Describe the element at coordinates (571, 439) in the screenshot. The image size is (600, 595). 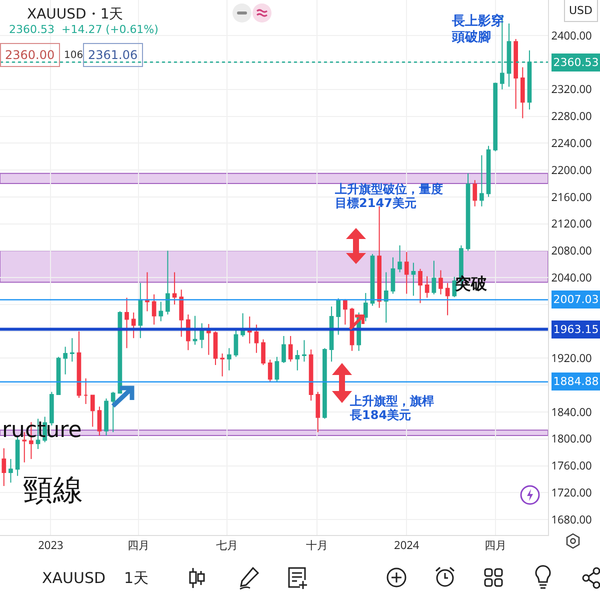
I see `y-tick-label: 1800.00` at that location.